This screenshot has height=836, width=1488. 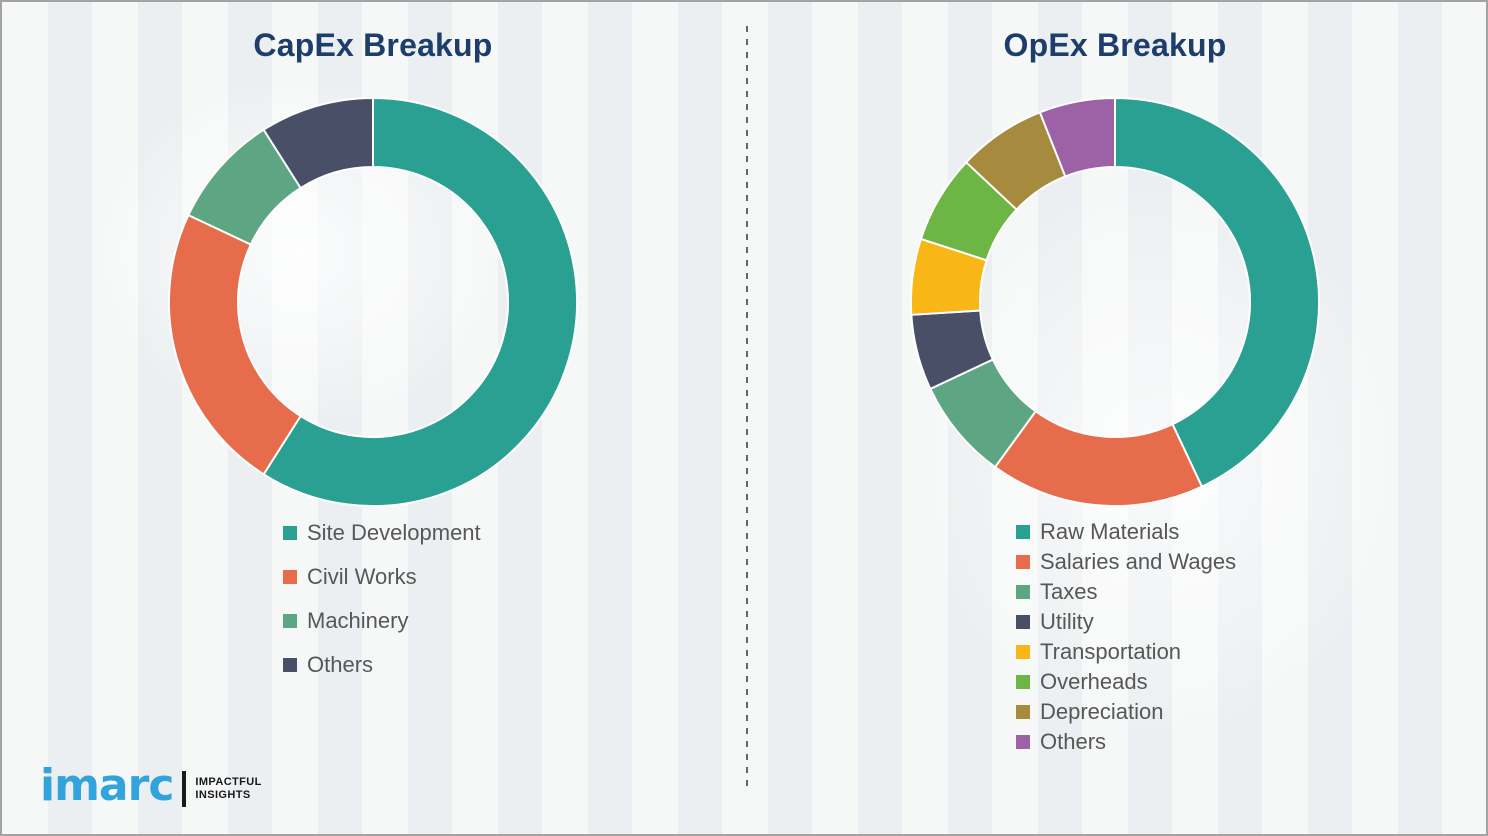 What do you see at coordinates (1217, 292) in the screenshot?
I see `donut-segment-raw-materials` at bounding box center [1217, 292].